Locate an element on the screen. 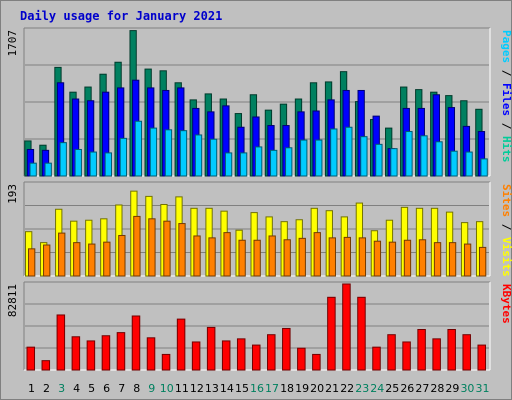 The height and width of the screenshot is (400, 512). day-label-27: 27 is located at coordinates (422, 388).